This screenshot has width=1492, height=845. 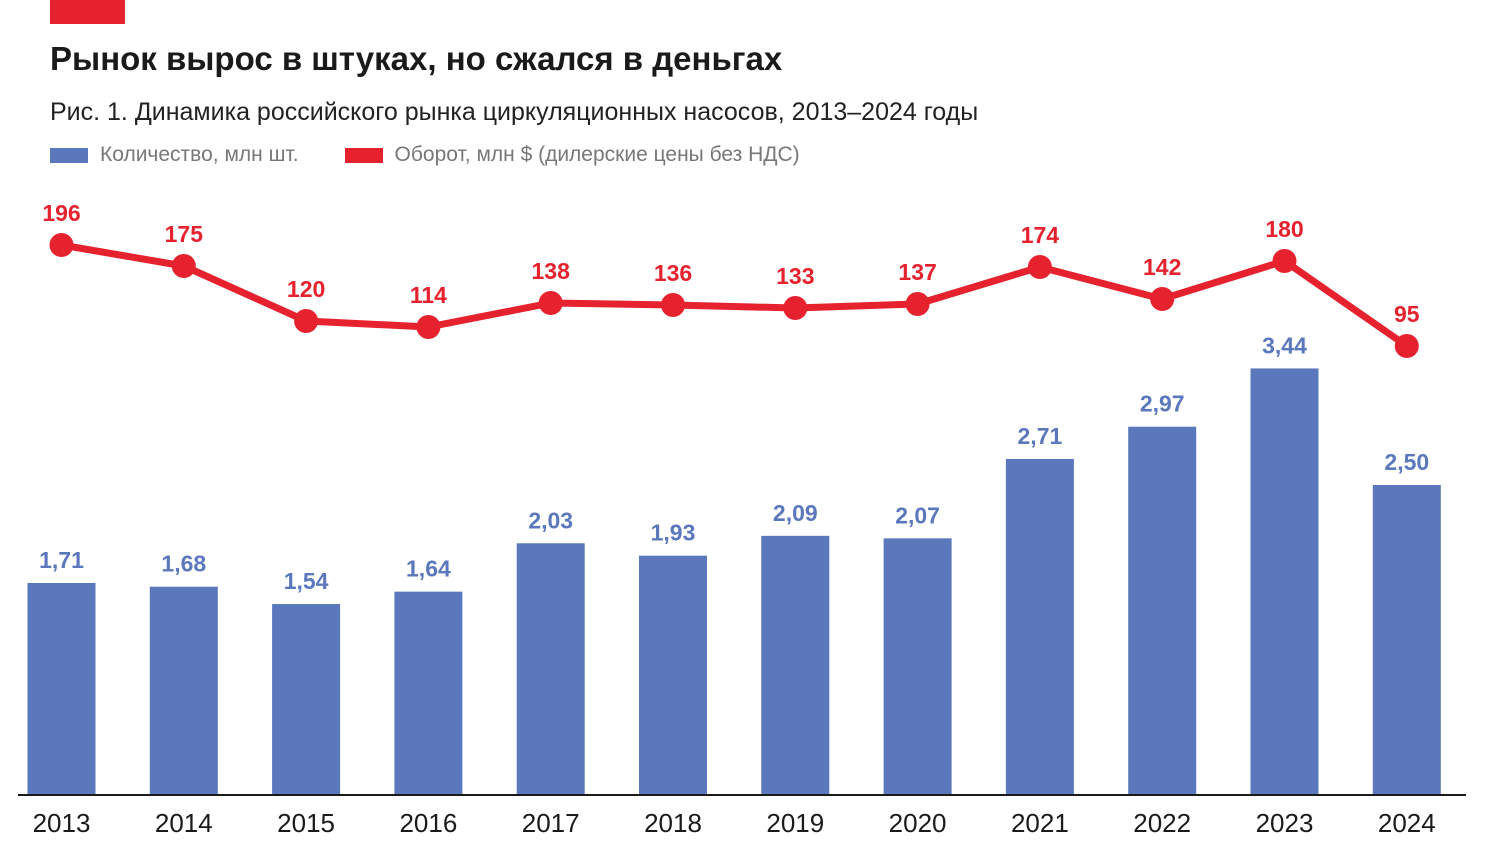 I want to click on legend-item-turnover: Оборот, млн $ (дилерские цены без НДС), so click(x=572, y=155).